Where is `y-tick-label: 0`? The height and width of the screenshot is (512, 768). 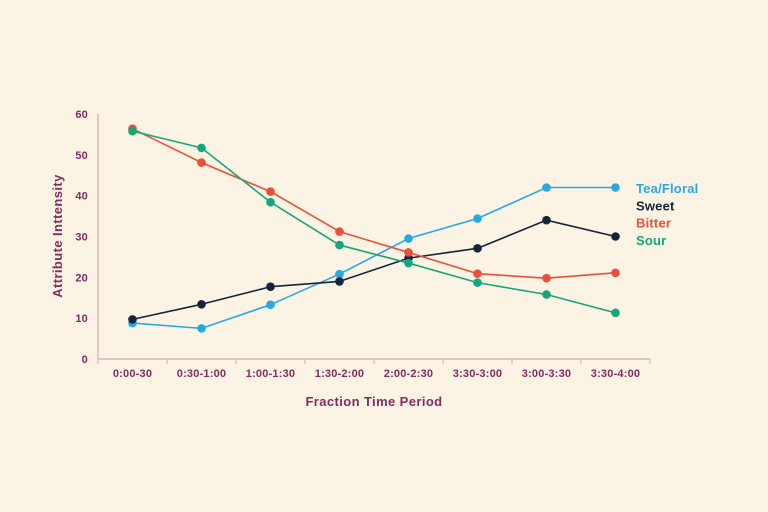 y-tick-label: 0 is located at coordinates (85, 360).